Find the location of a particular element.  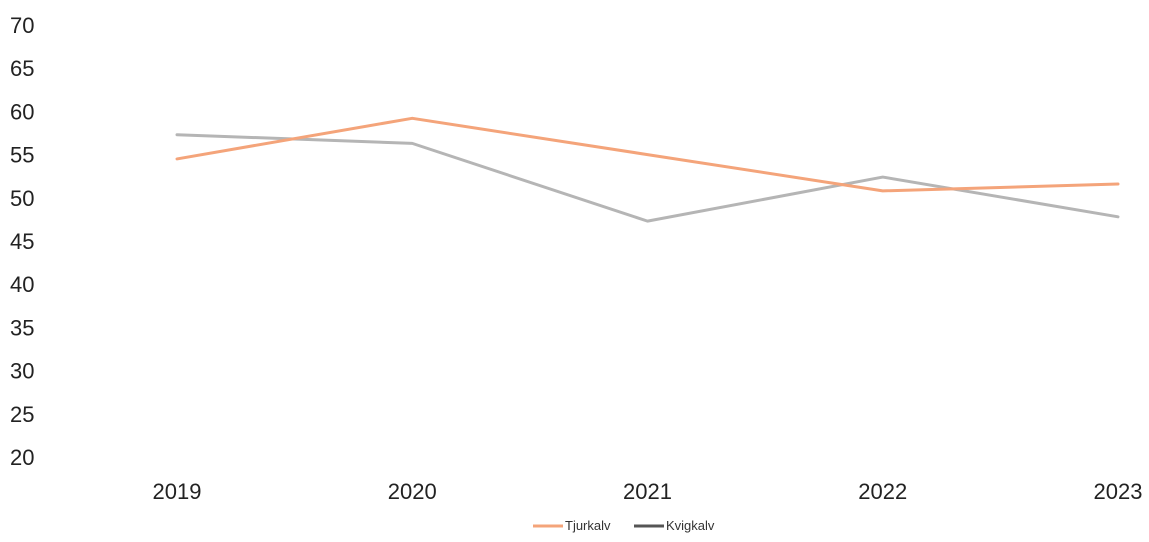

x-tick-label: 2022 is located at coordinates (882, 491).